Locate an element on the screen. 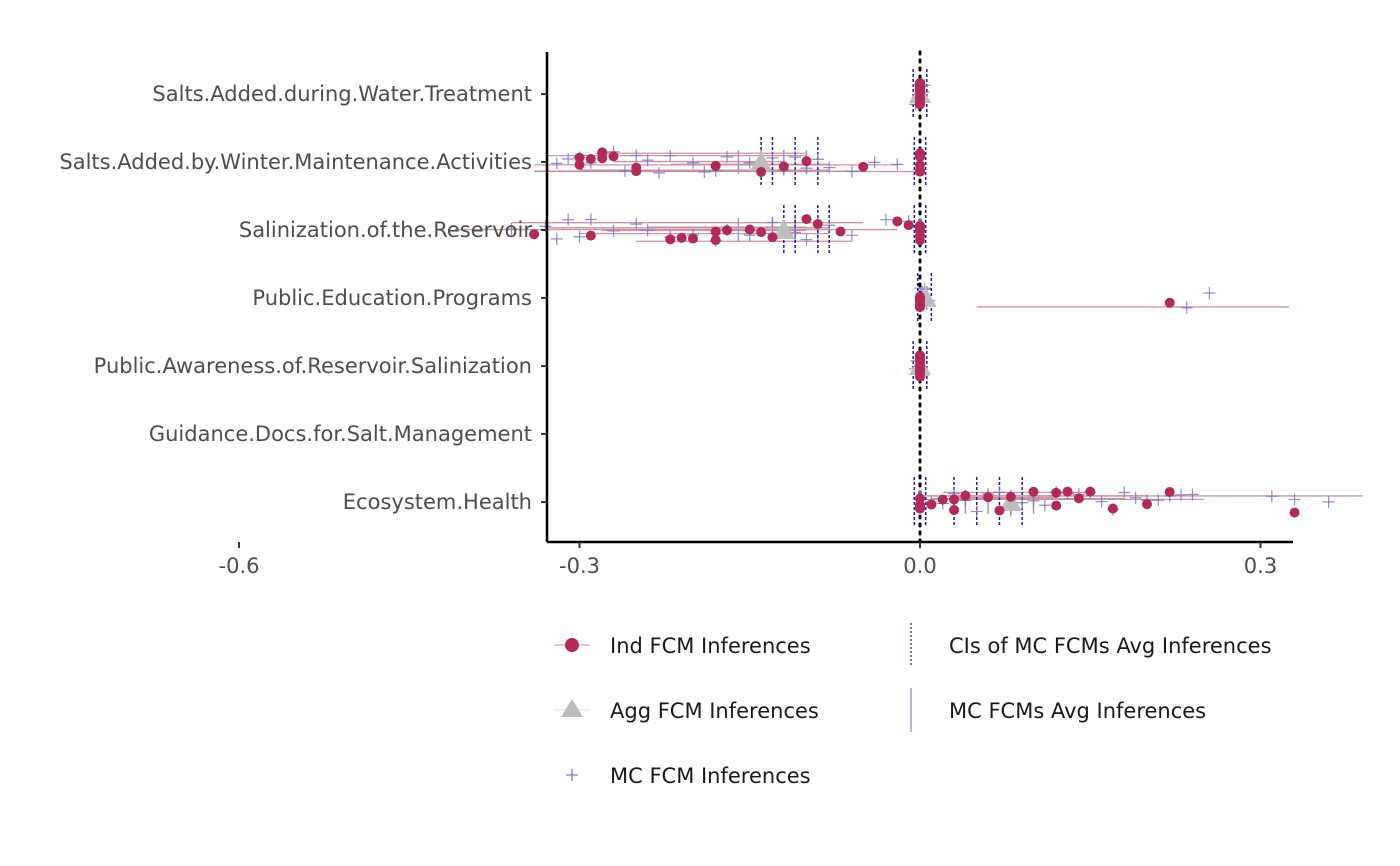 The width and height of the screenshot is (1400, 866). legend-label: MC FCMs Avg Inferences is located at coordinates (1077, 711).